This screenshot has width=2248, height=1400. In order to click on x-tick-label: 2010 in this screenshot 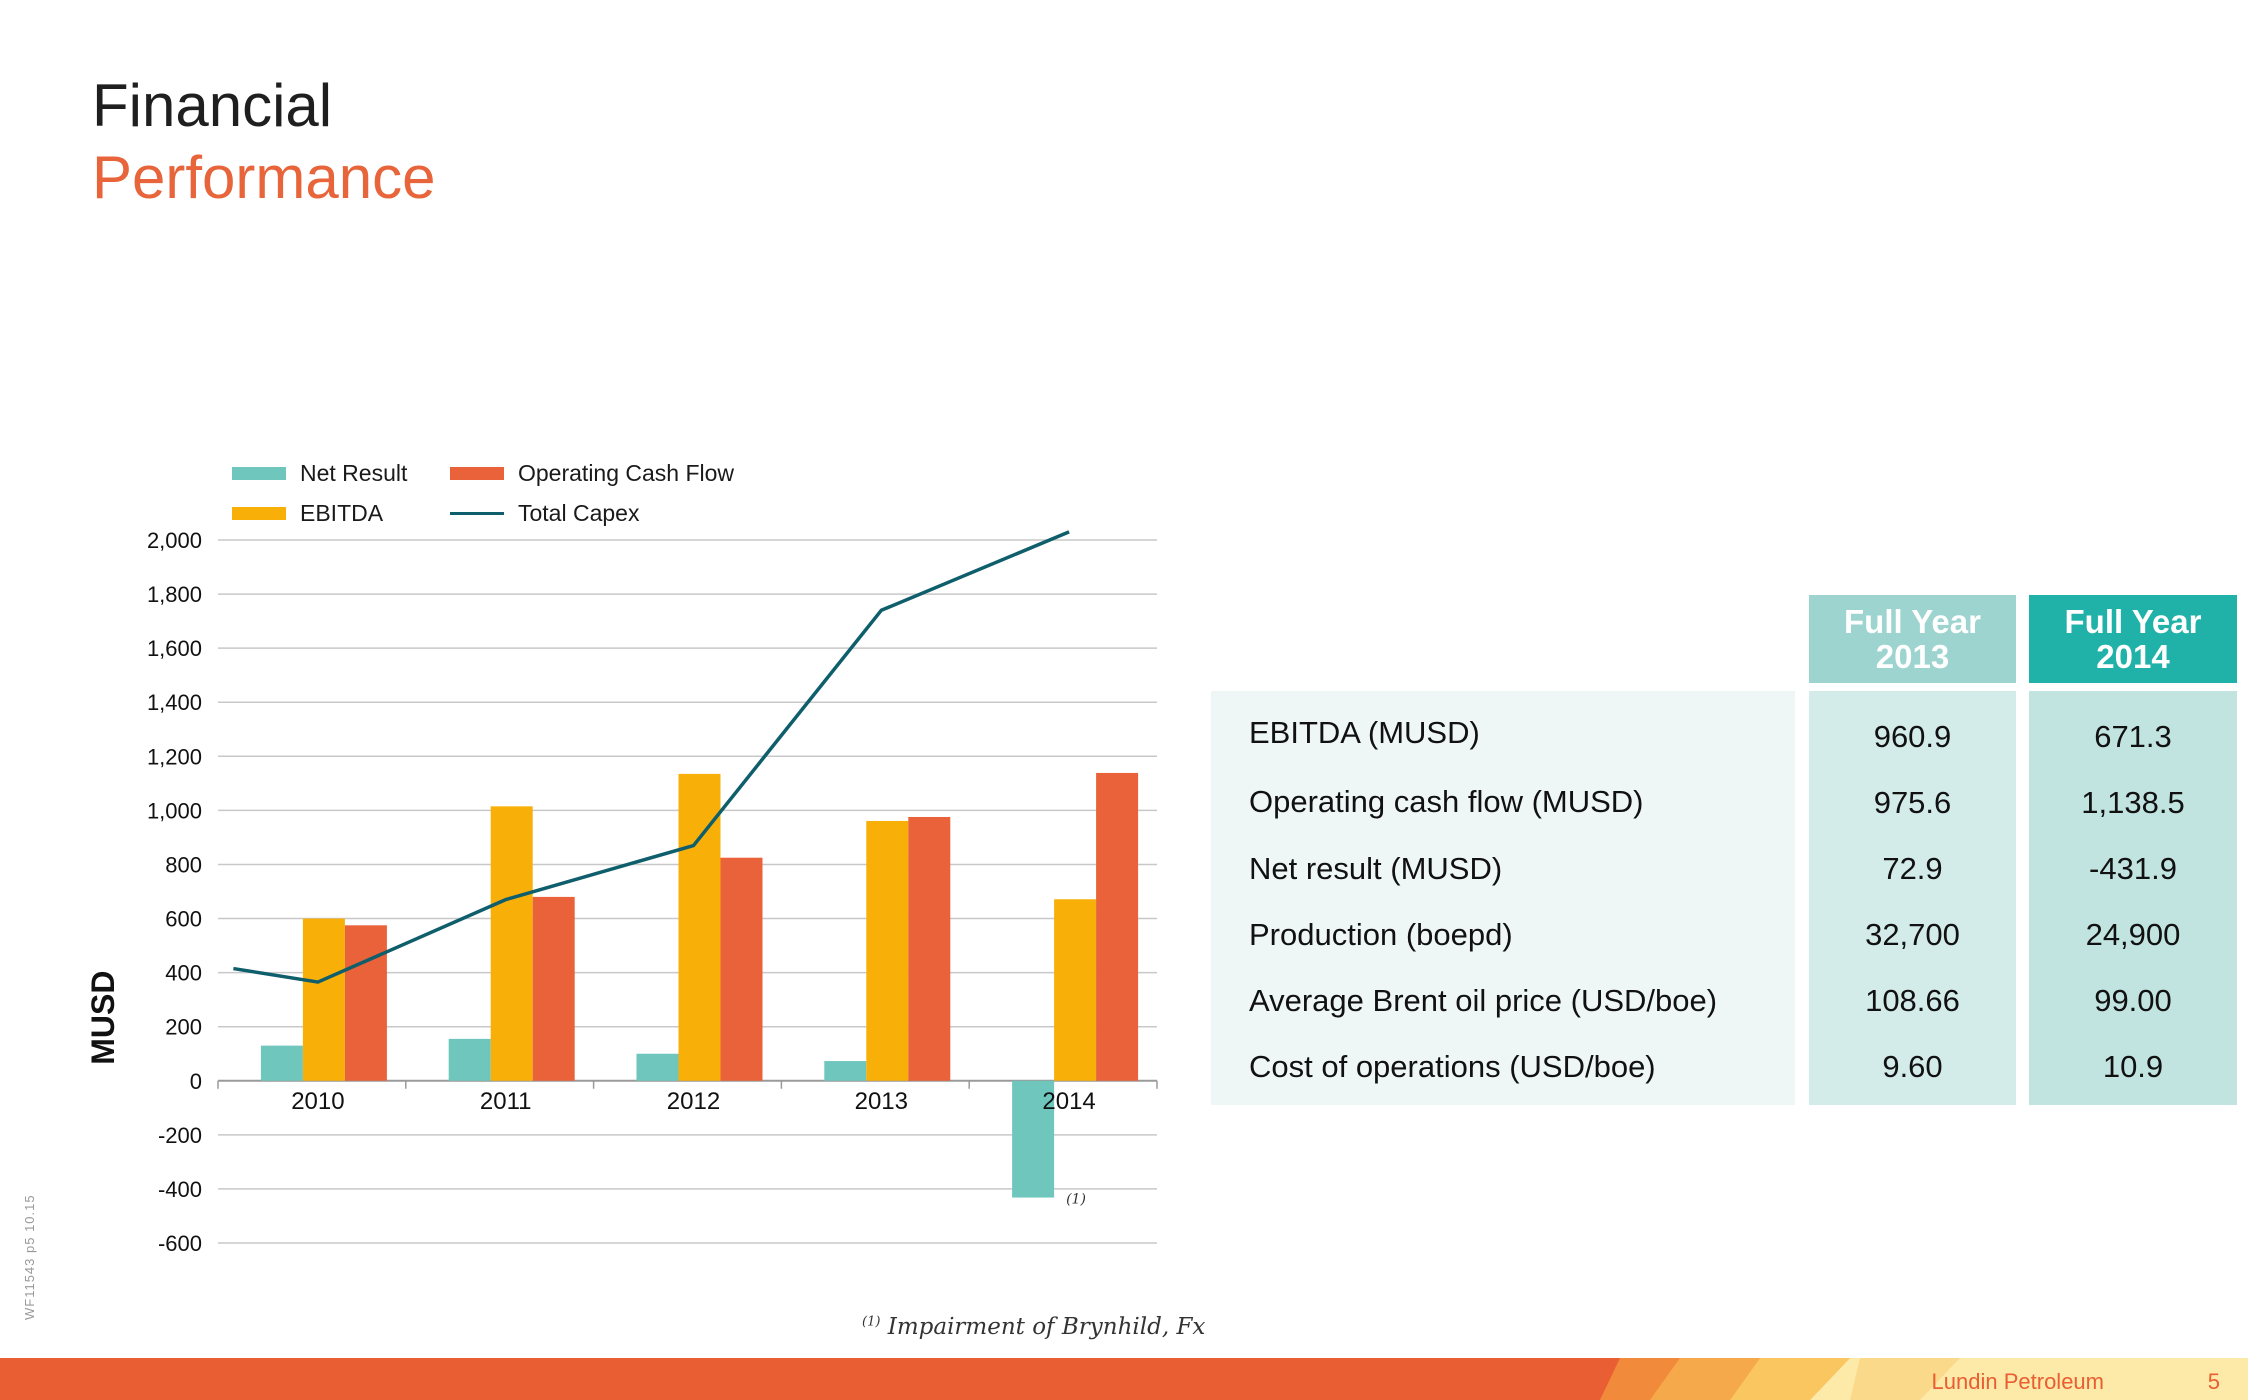, I will do `click(317, 1101)`.